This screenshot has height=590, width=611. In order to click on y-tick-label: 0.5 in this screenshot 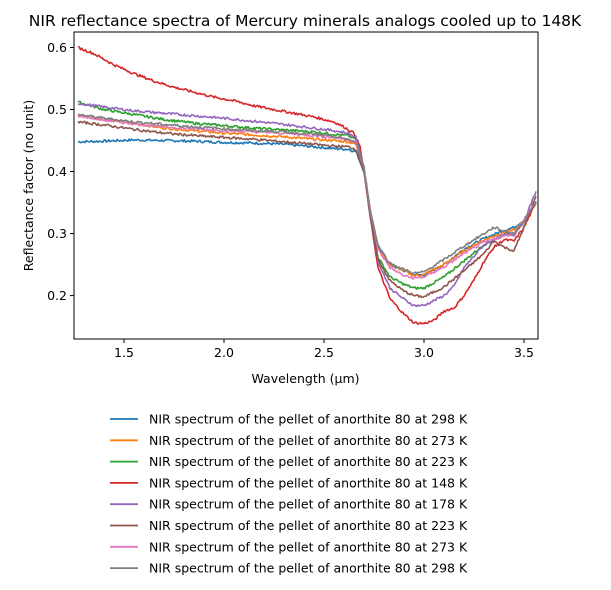, I will do `click(57, 109)`.